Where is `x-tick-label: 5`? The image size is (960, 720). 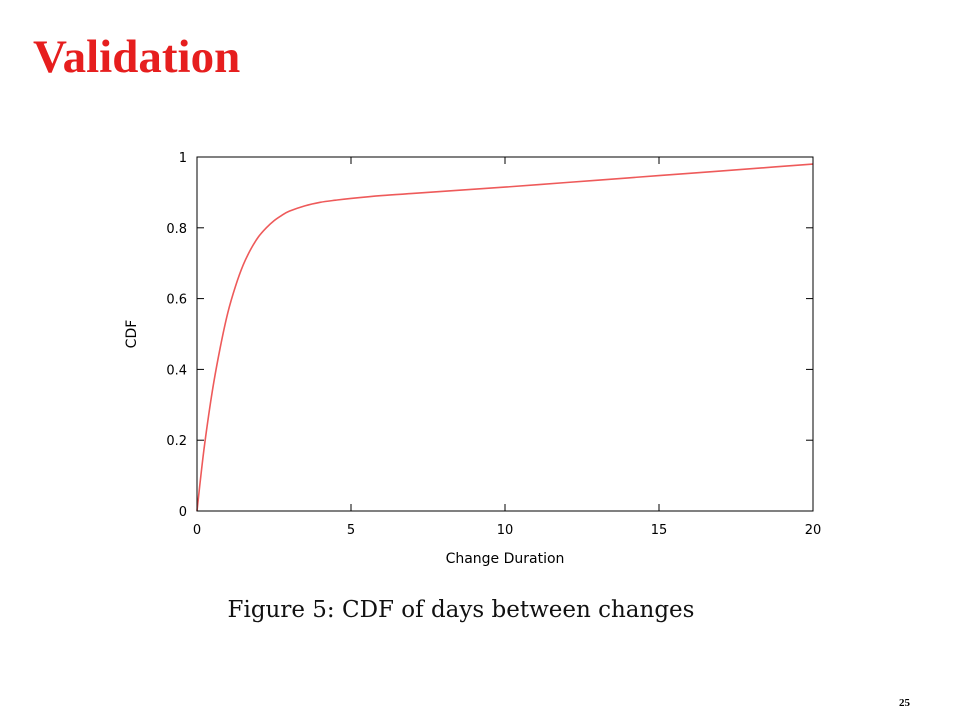
x-tick-label: 5 is located at coordinates (351, 530).